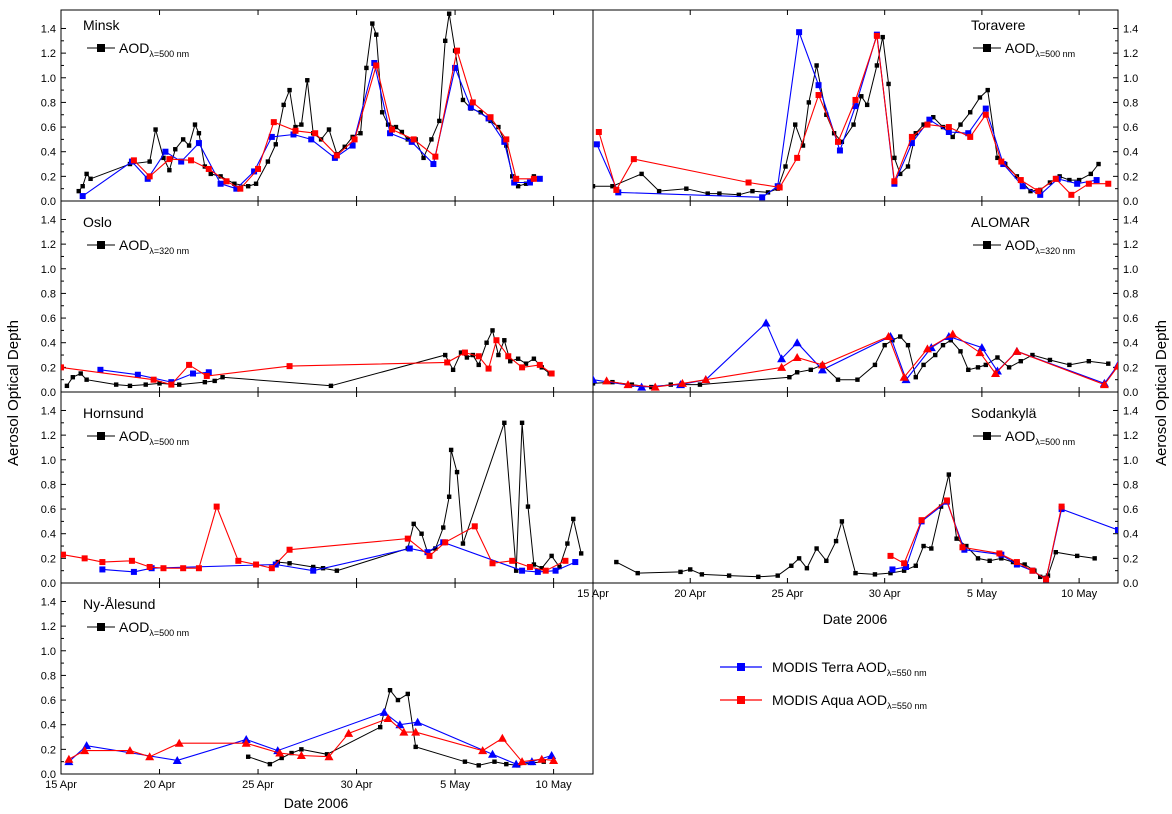  I want to click on panel-frame, so click(855, 487).